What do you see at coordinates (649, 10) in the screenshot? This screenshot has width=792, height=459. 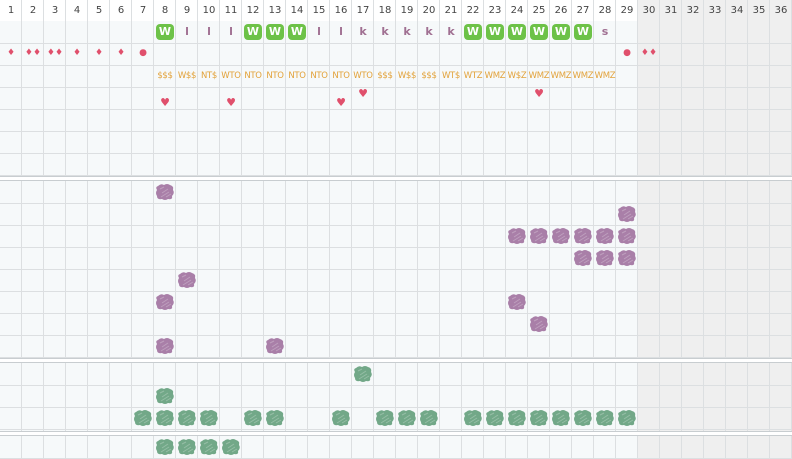 I see `day-header-30: 30` at bounding box center [649, 10].